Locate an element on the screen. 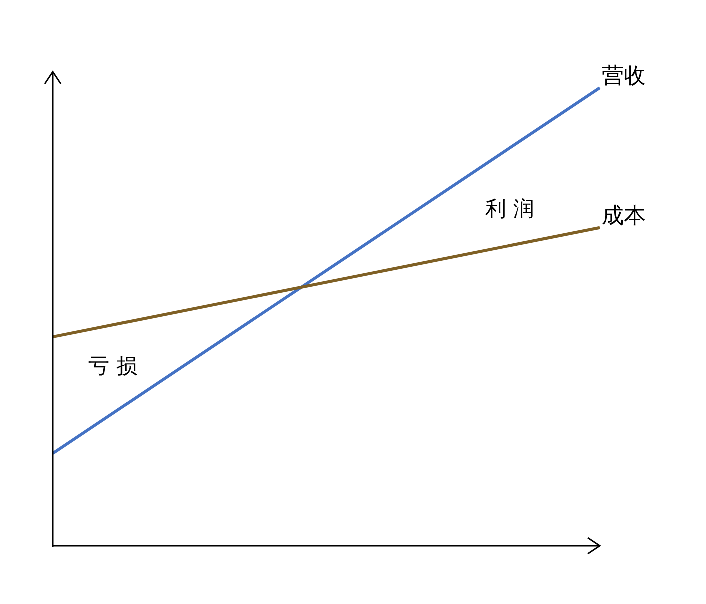 This screenshot has width=706, height=604. series-label: 成本 is located at coordinates (624, 216).